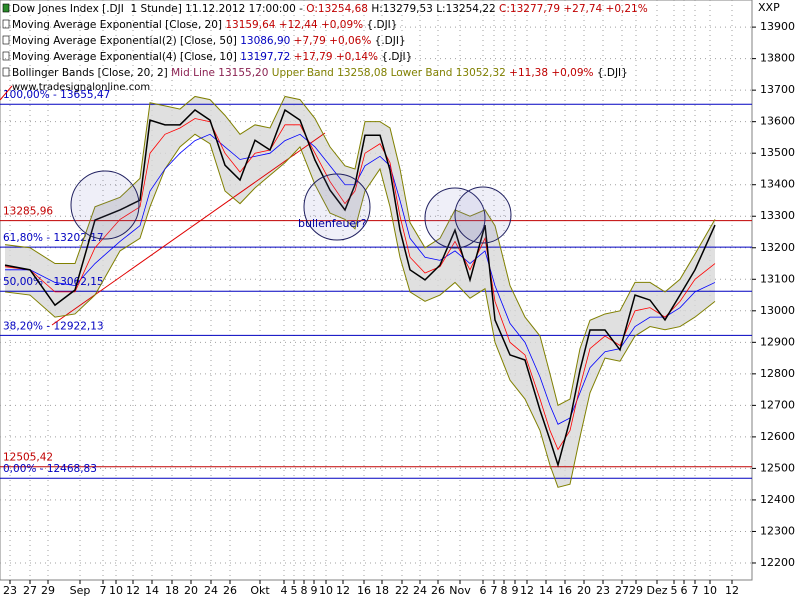  Describe the element at coordinates (777, 152) in the screenshot. I see `y-tick-label: 13500` at that location.